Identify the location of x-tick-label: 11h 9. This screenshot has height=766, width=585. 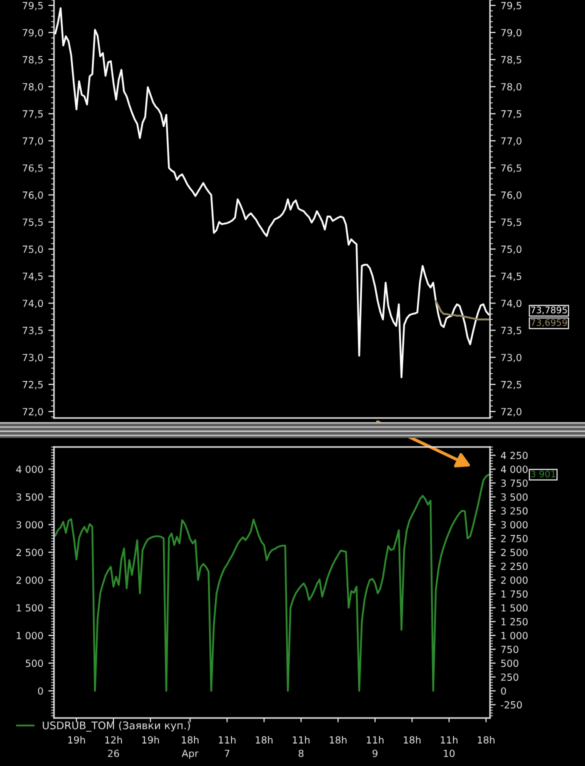
(375, 747).